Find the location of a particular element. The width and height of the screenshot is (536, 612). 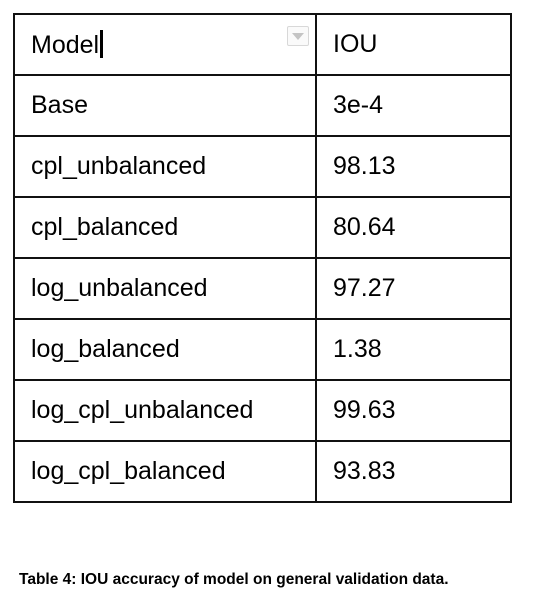

header-cell-iou: IOU is located at coordinates (413, 44).